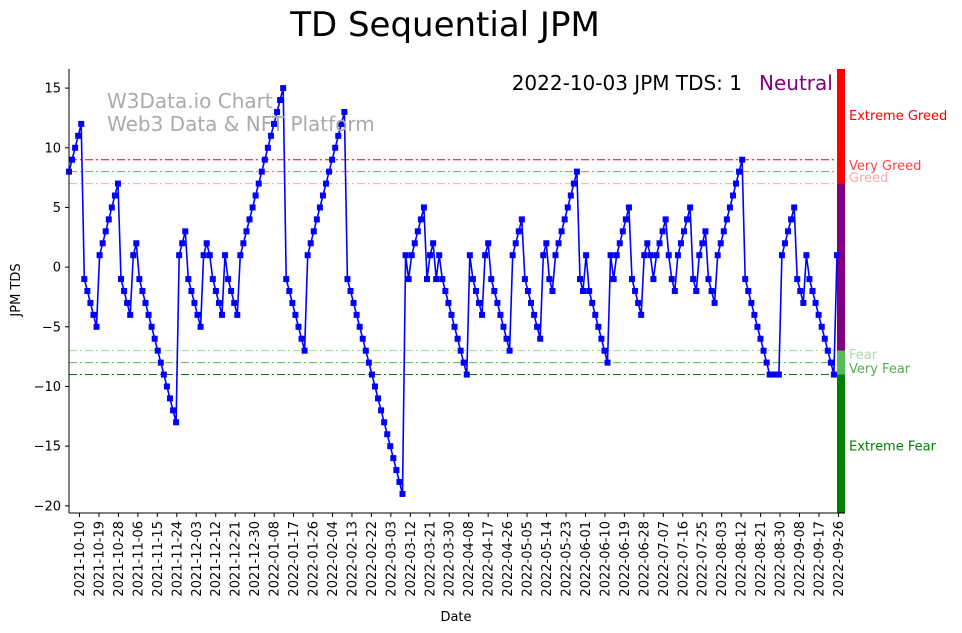 Image resolution: width=962 pixels, height=633 pixels. I want to click on y-tick-label: 15, so click(52, 89).